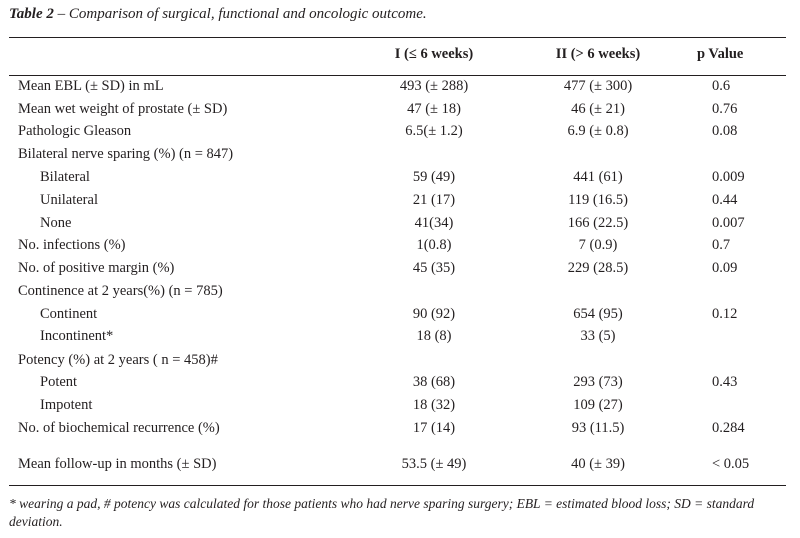 This screenshot has height=538, width=800. I want to click on cell-group-2: 40 (± 39), so click(598, 464).